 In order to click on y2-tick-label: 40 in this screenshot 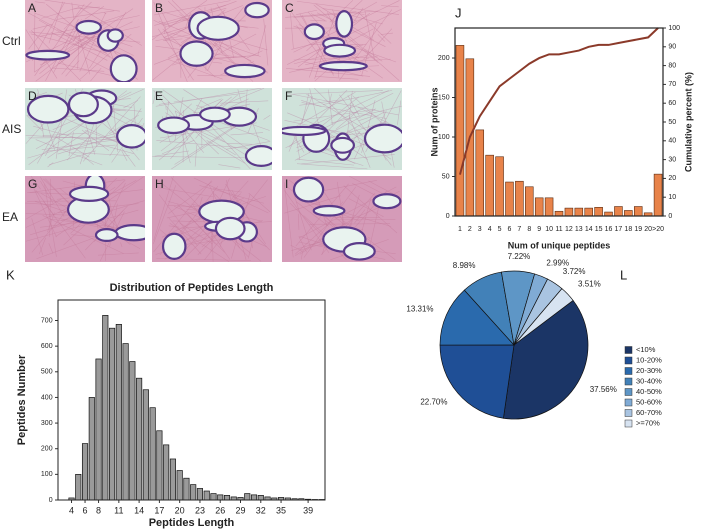, I will do `click(672, 141)`.